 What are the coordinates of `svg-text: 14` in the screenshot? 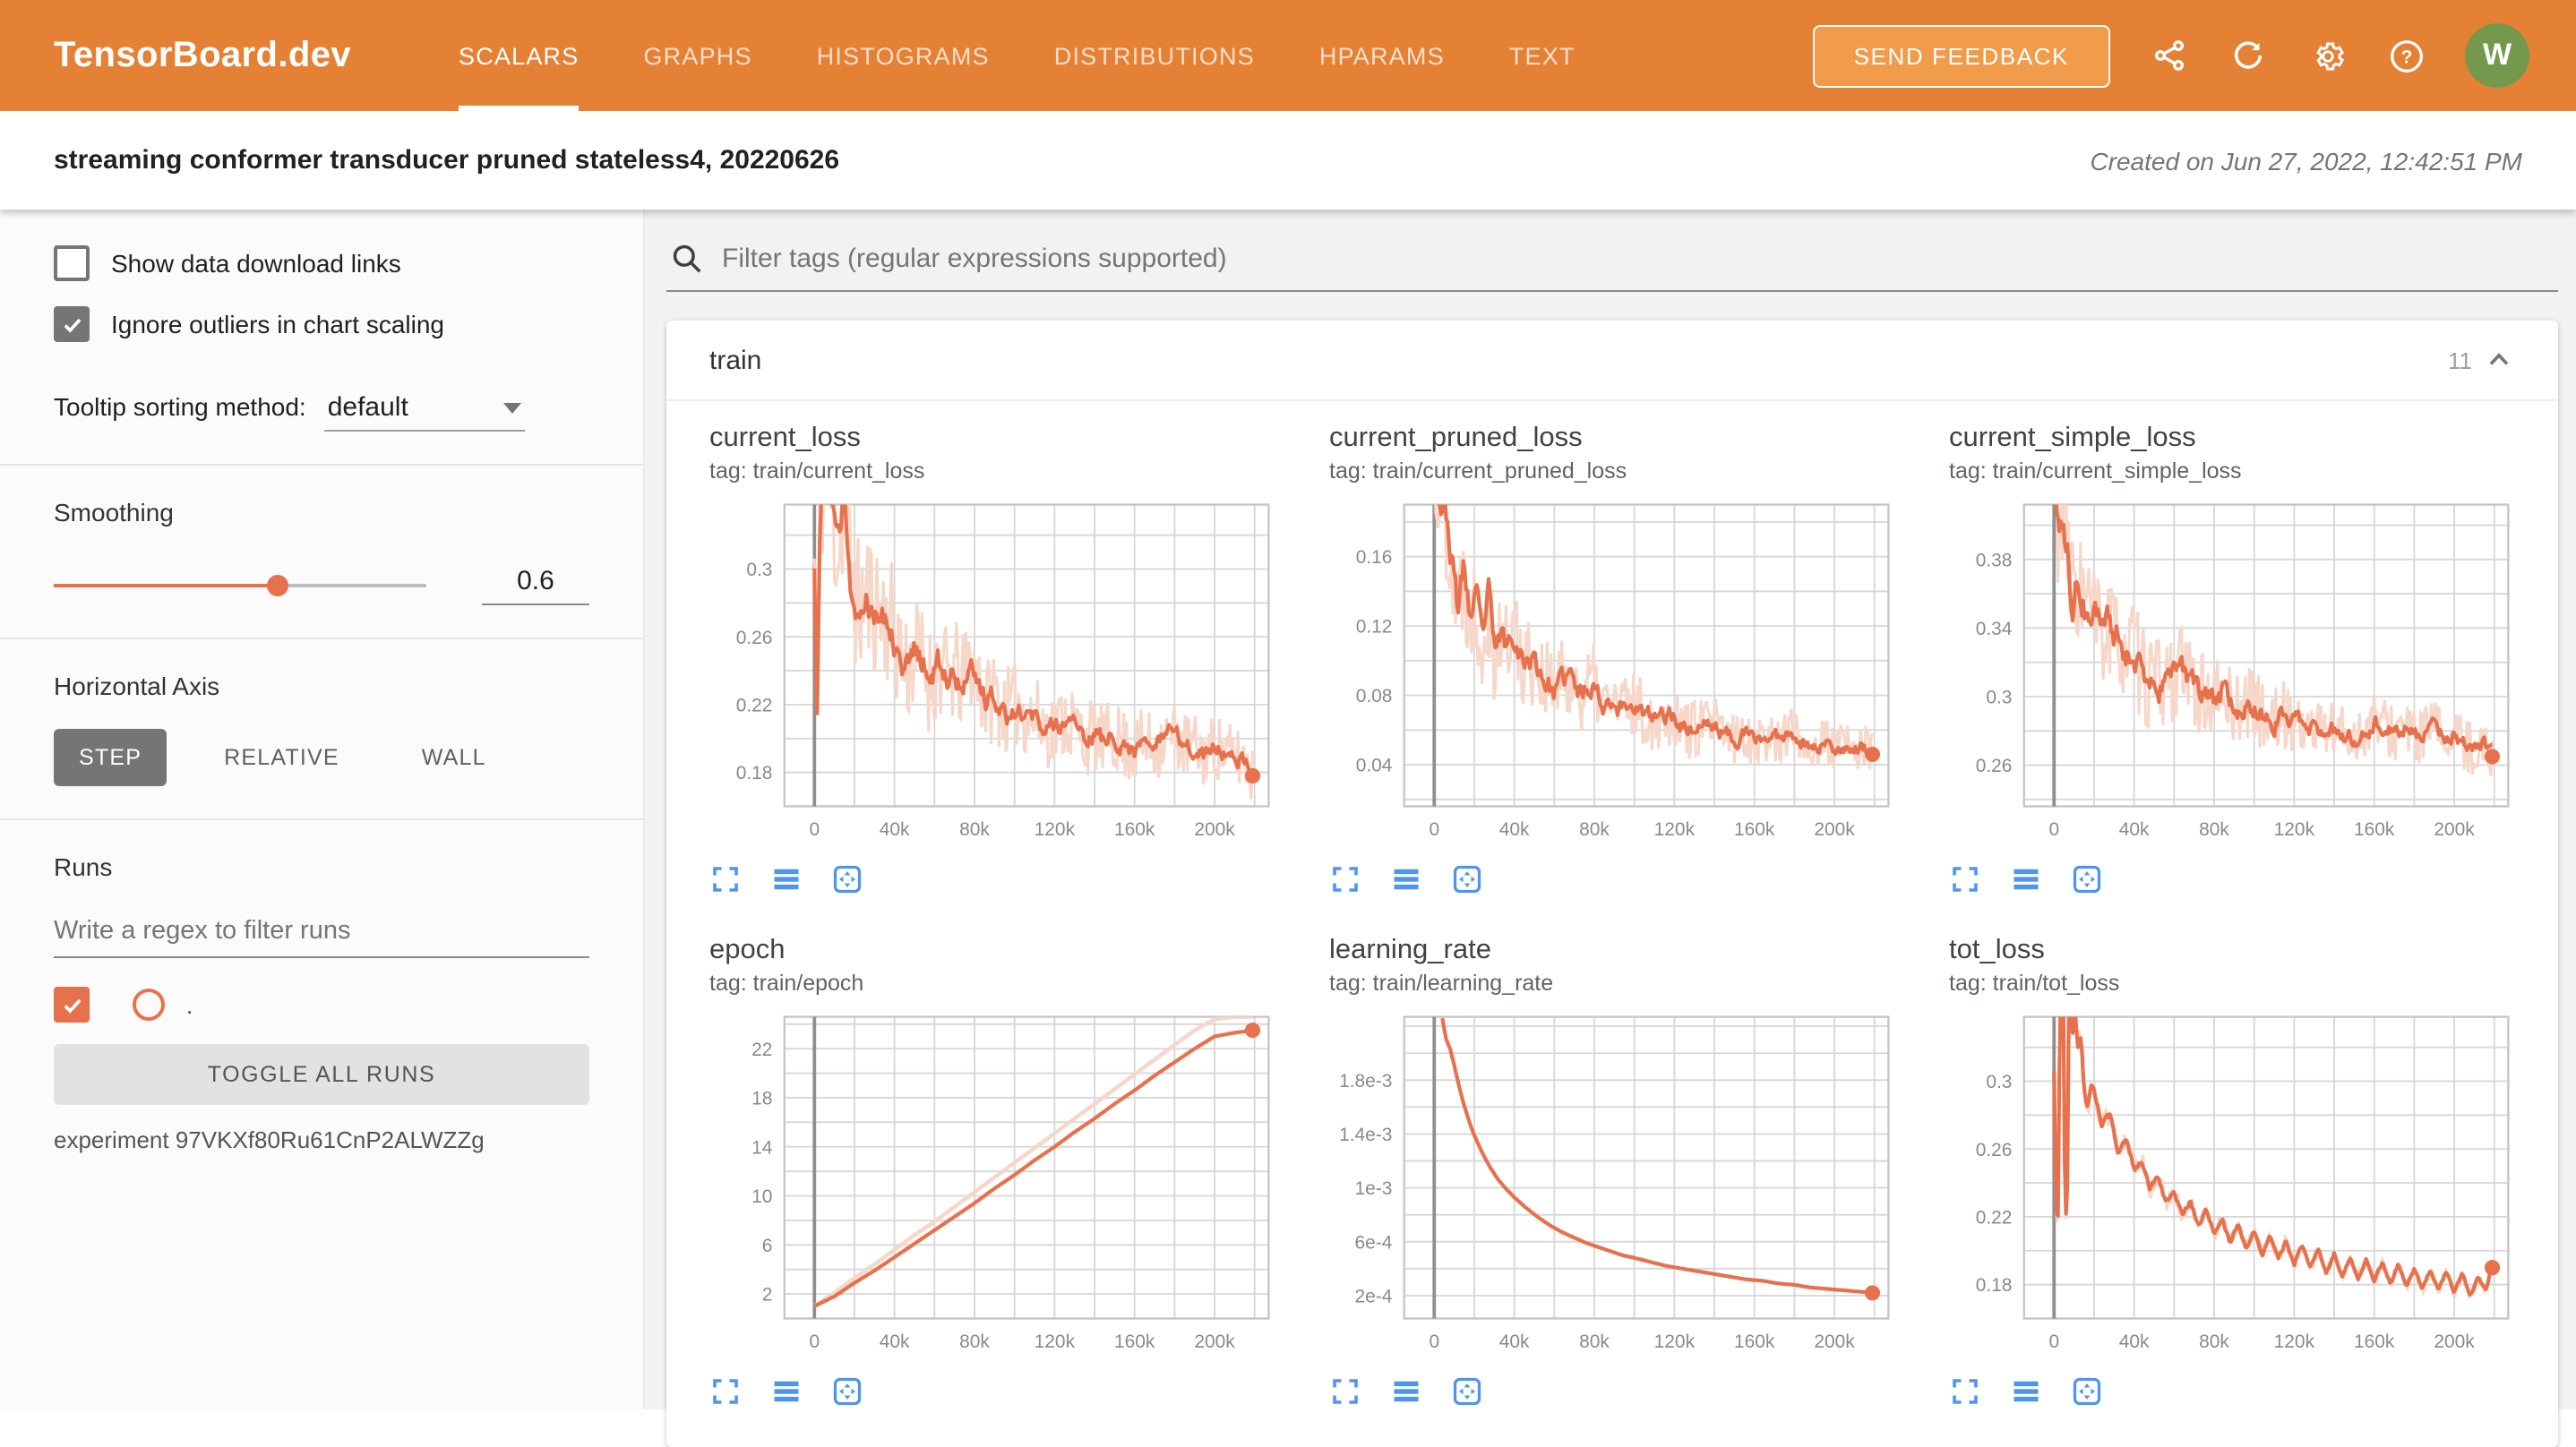 It's located at (762, 1147).